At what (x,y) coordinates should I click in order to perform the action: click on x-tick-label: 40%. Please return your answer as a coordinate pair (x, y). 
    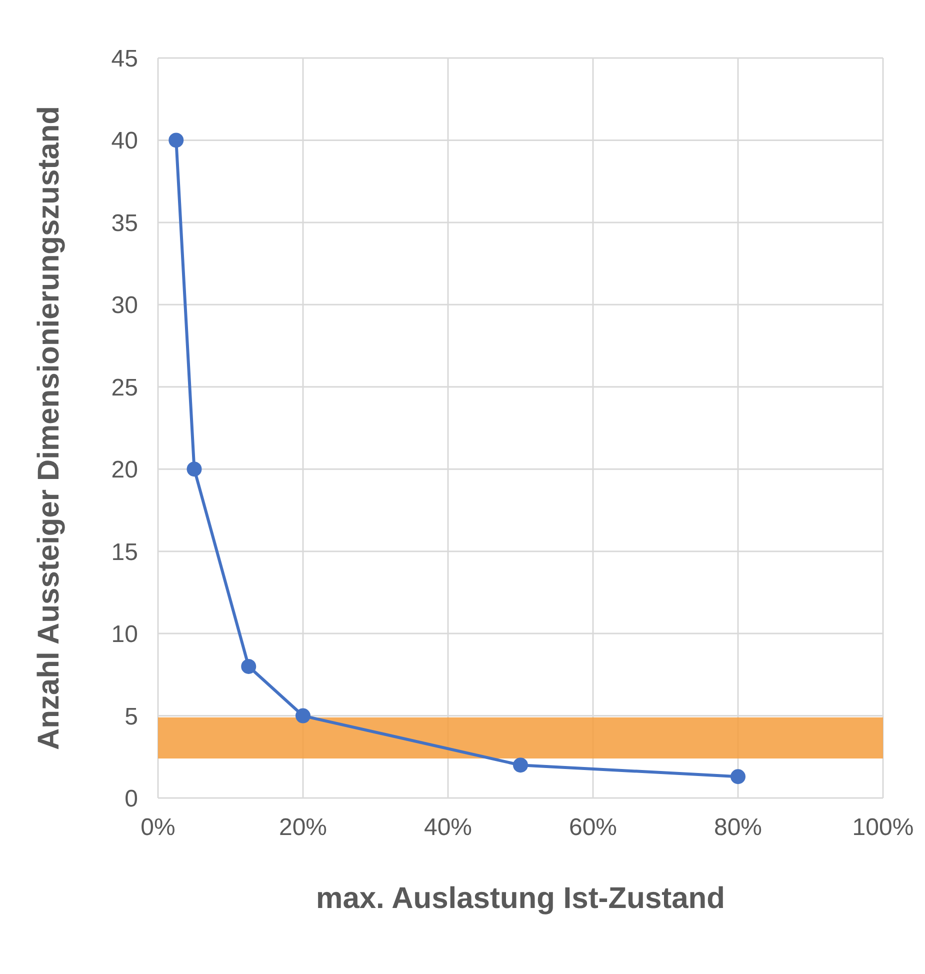
    Looking at the image, I should click on (448, 828).